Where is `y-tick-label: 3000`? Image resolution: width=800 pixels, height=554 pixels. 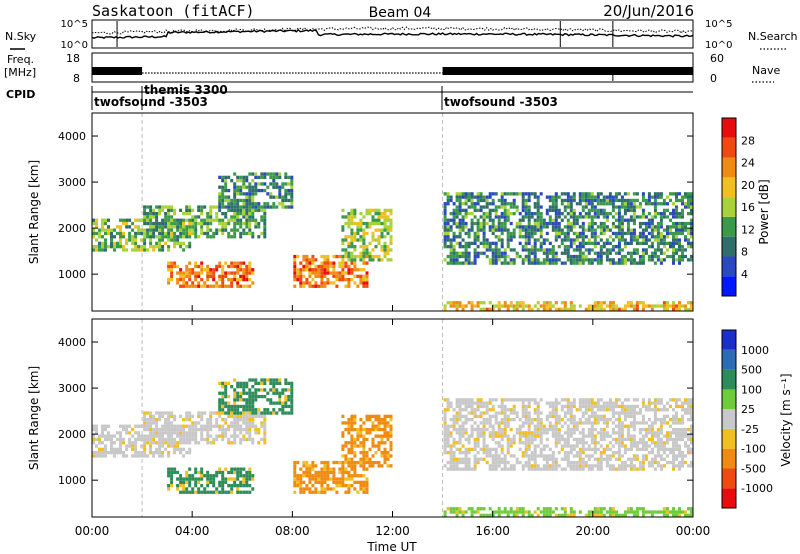
y-tick-label: 3000 is located at coordinates (72, 388).